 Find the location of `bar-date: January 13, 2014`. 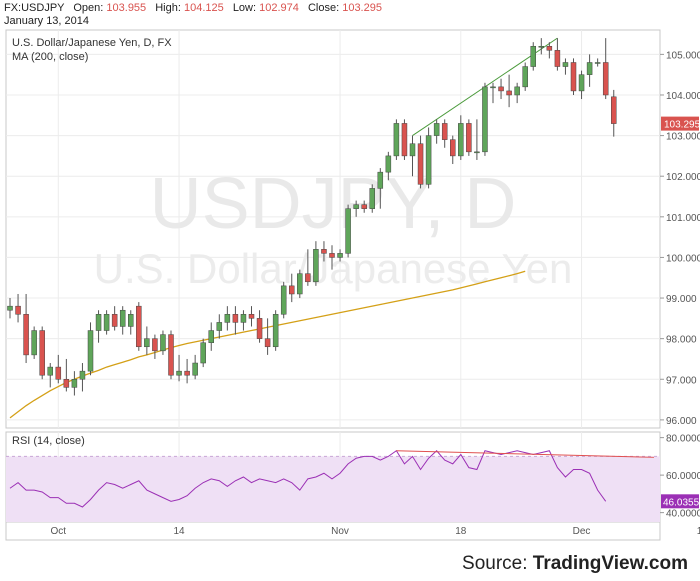

bar-date: January 13, 2014 is located at coordinates (47, 21).